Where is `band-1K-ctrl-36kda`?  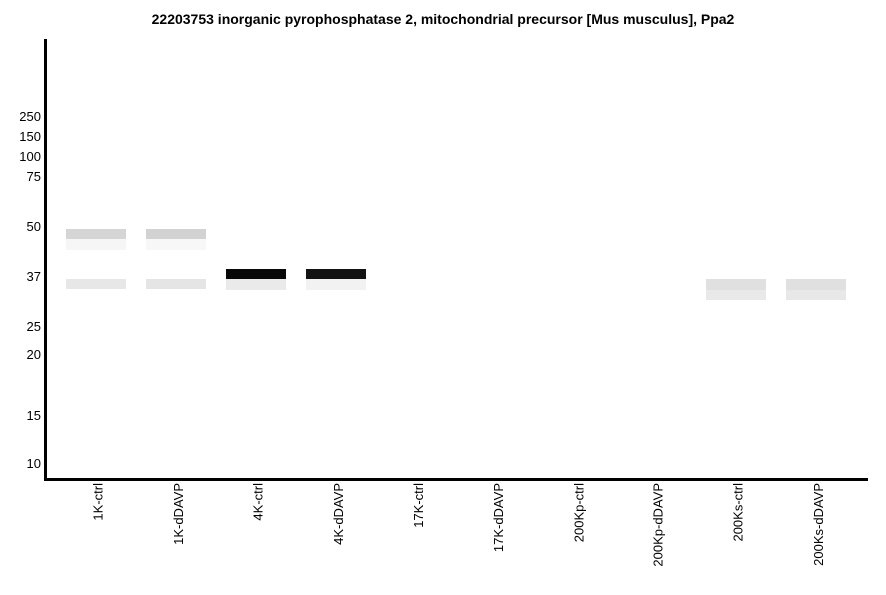
band-1K-ctrl-36kda is located at coordinates (96, 283).